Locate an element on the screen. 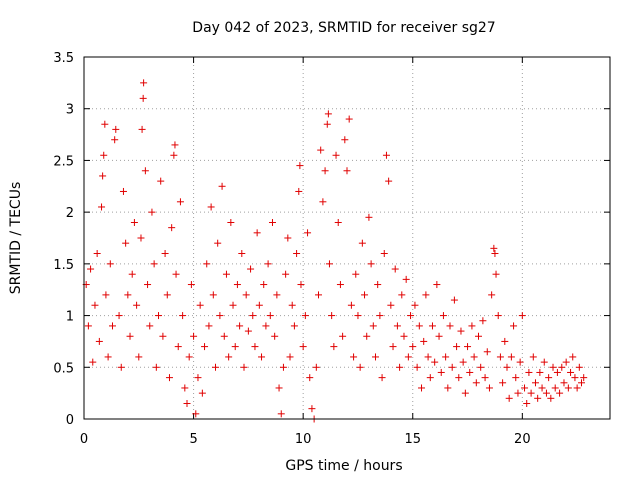 This screenshot has height=480, width=640. x-tick-label: 5 is located at coordinates (193, 439).